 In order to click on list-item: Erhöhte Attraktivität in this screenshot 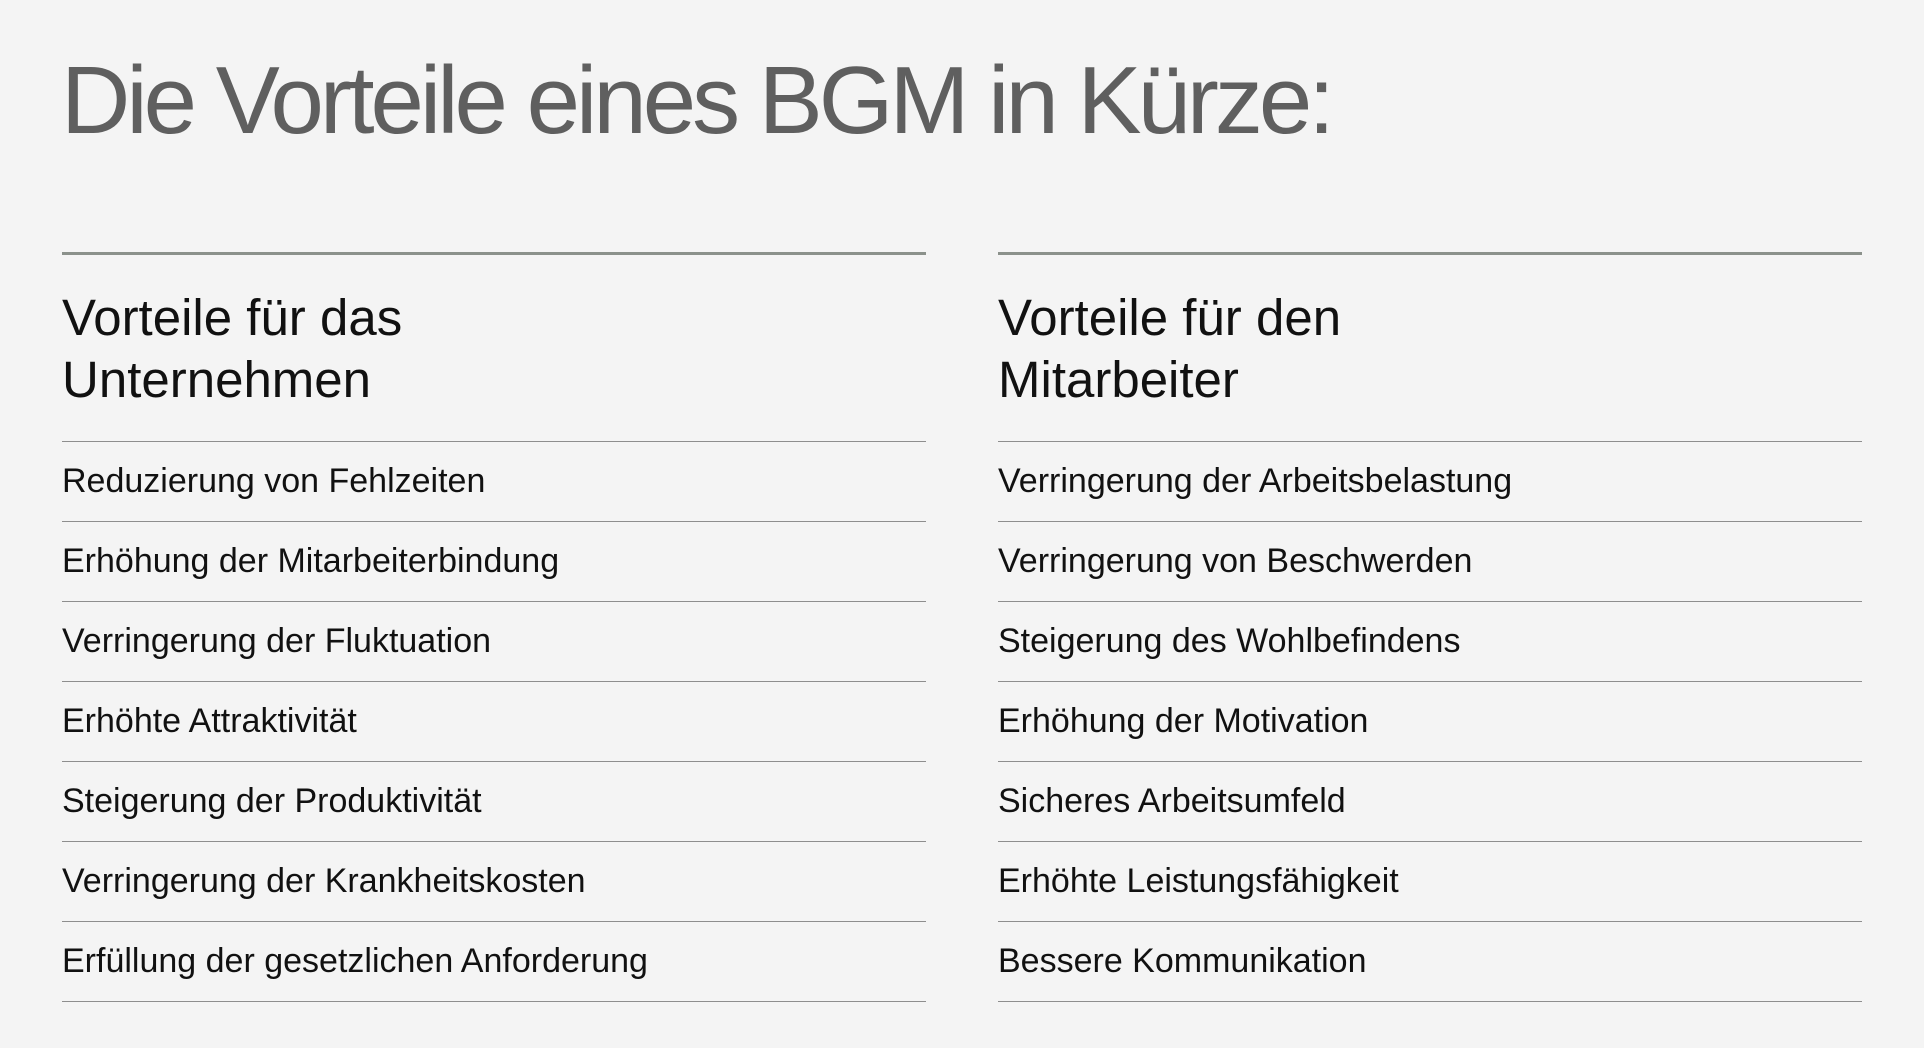, I will do `click(494, 721)`.